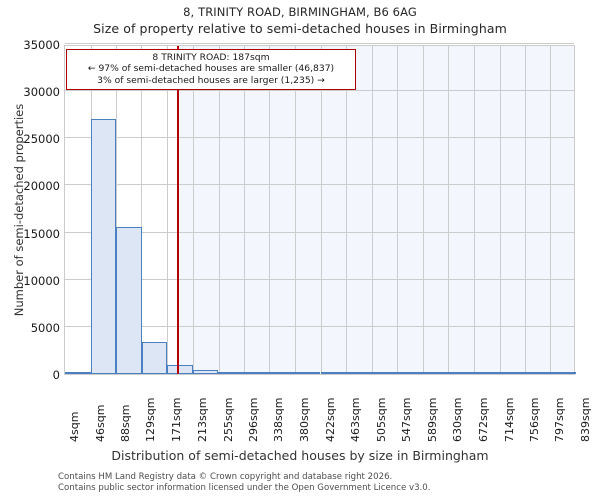 The width and height of the screenshot is (600, 500). Describe the element at coordinates (253, 419) in the screenshot. I see `x-axis-tick-label: 296sqm` at that location.